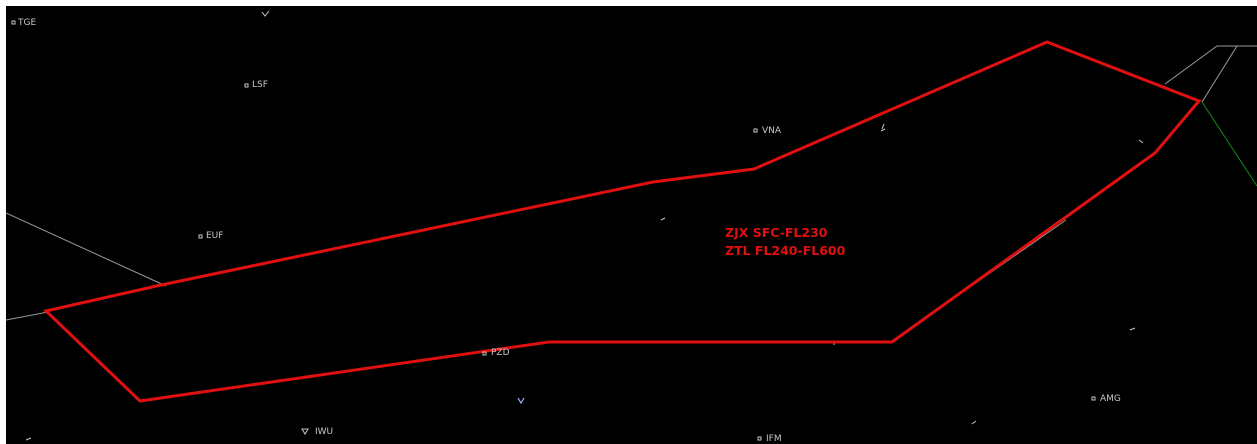 The height and width of the screenshot is (444, 1257). I want to click on fix-iwu: IWU, so click(317, 432).